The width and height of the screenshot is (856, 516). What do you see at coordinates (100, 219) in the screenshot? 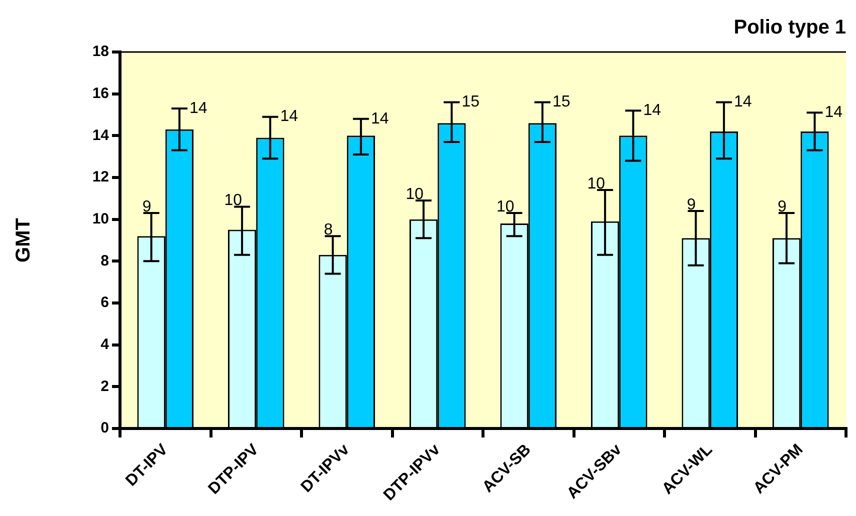
I see `y-tick-label: 10` at bounding box center [100, 219].